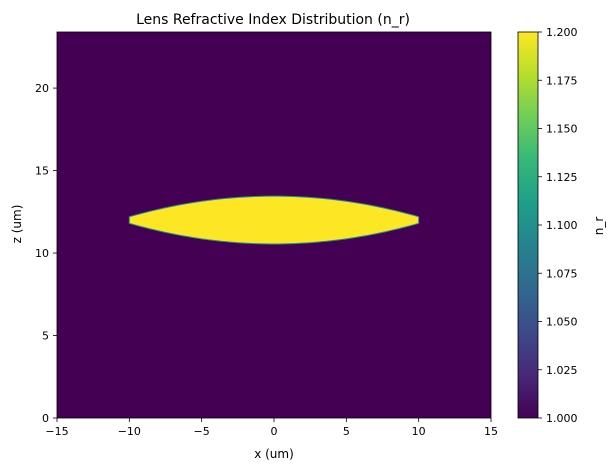 This screenshot has width=616, height=470. Describe the element at coordinates (562, 322) in the screenshot. I see `colorbar-tick-label: 1.050` at that location.